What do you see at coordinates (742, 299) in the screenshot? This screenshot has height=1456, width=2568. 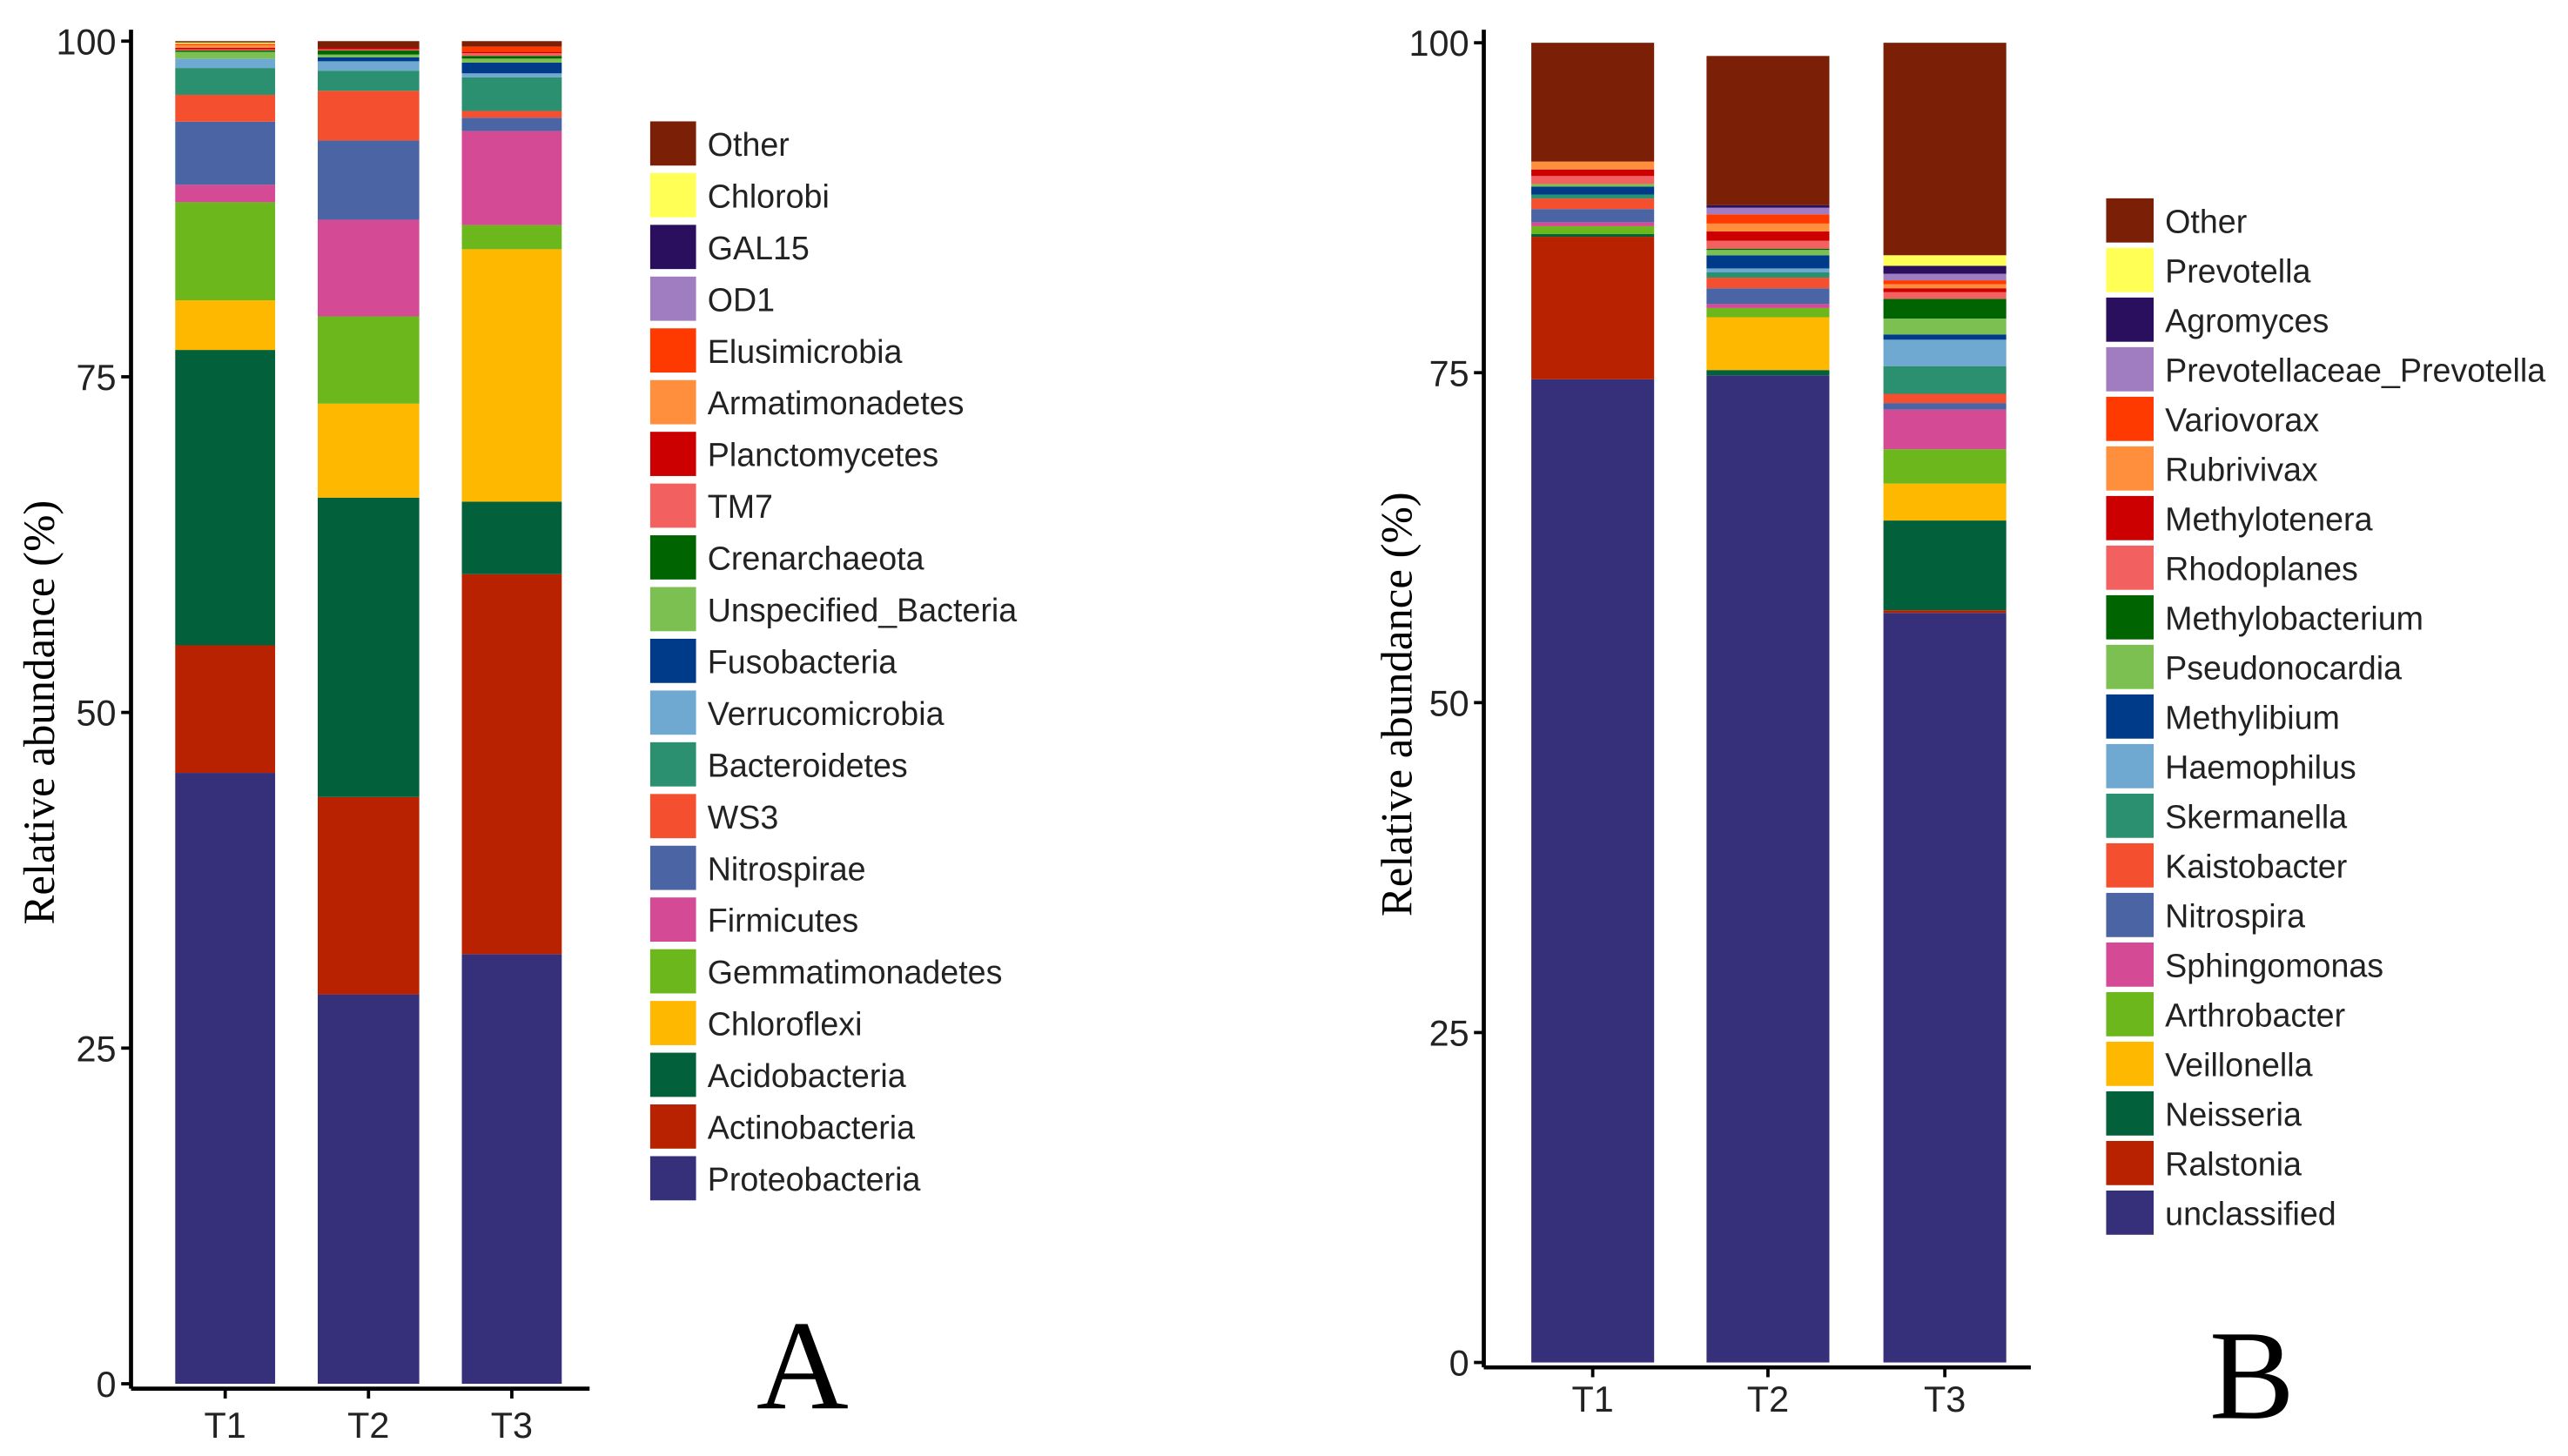 I see `legend-label: OD1` at bounding box center [742, 299].